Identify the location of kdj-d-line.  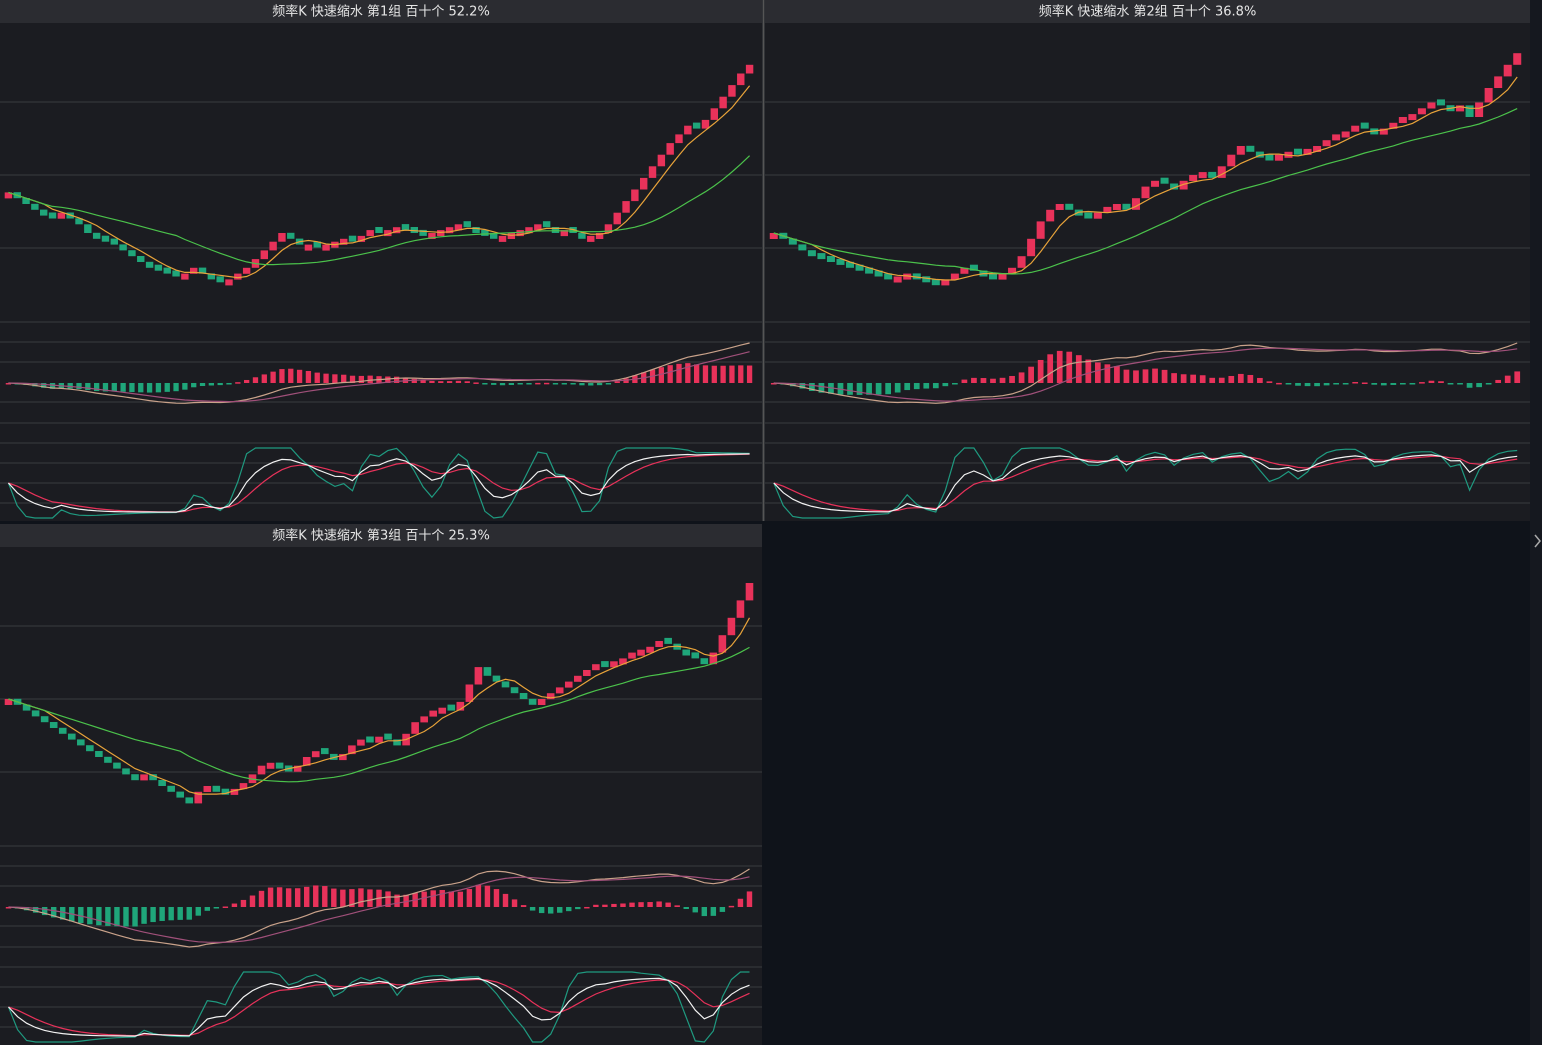
(379, 483).